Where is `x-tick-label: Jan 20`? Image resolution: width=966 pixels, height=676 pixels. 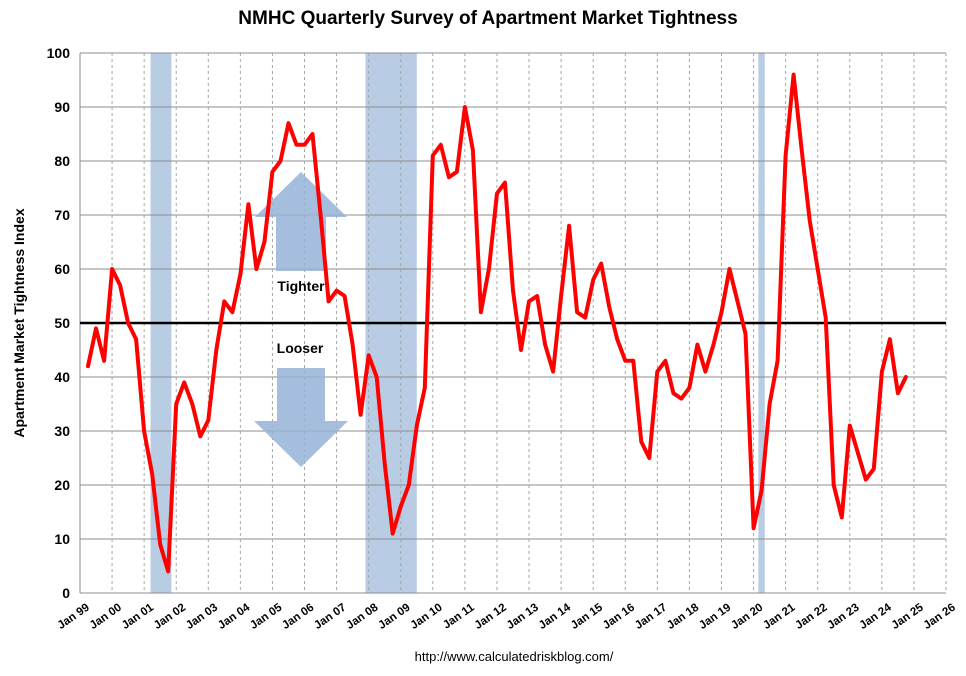
x-tick-label: Jan 20 is located at coordinates (747, 617).